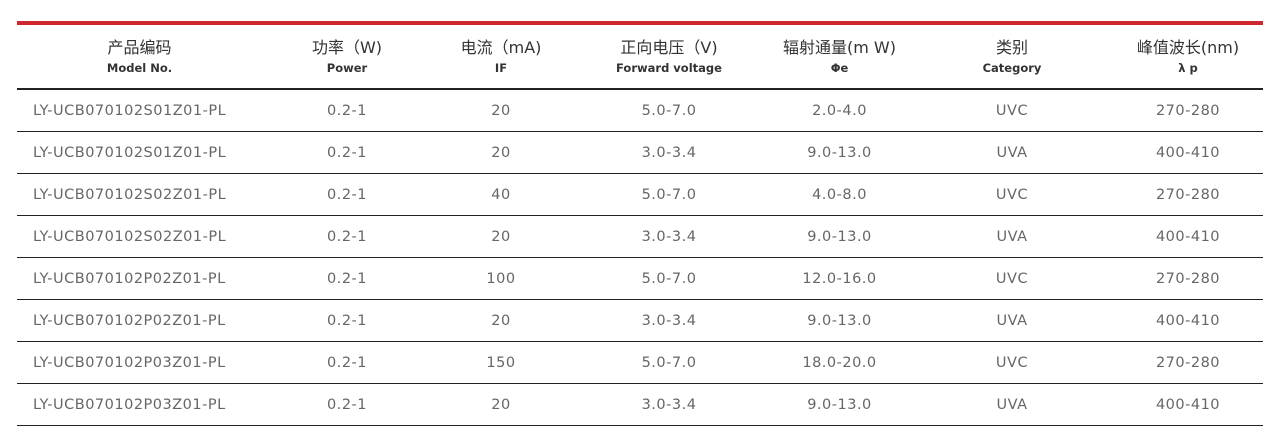  Describe the element at coordinates (501, 362) in the screenshot. I see `table-cell: 150` at that location.